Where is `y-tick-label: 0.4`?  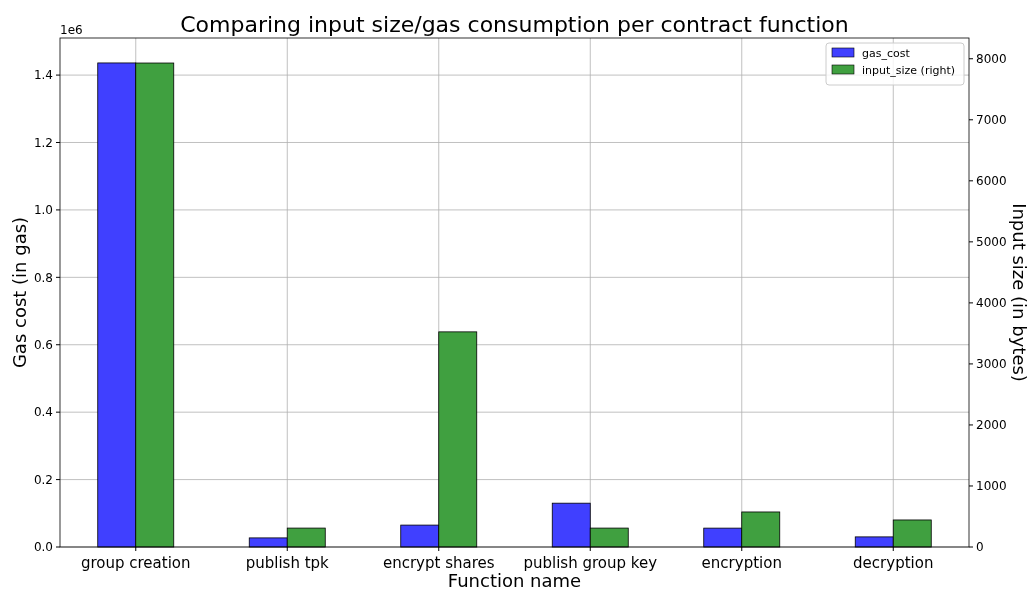 y-tick-label: 0.4 is located at coordinates (43, 412).